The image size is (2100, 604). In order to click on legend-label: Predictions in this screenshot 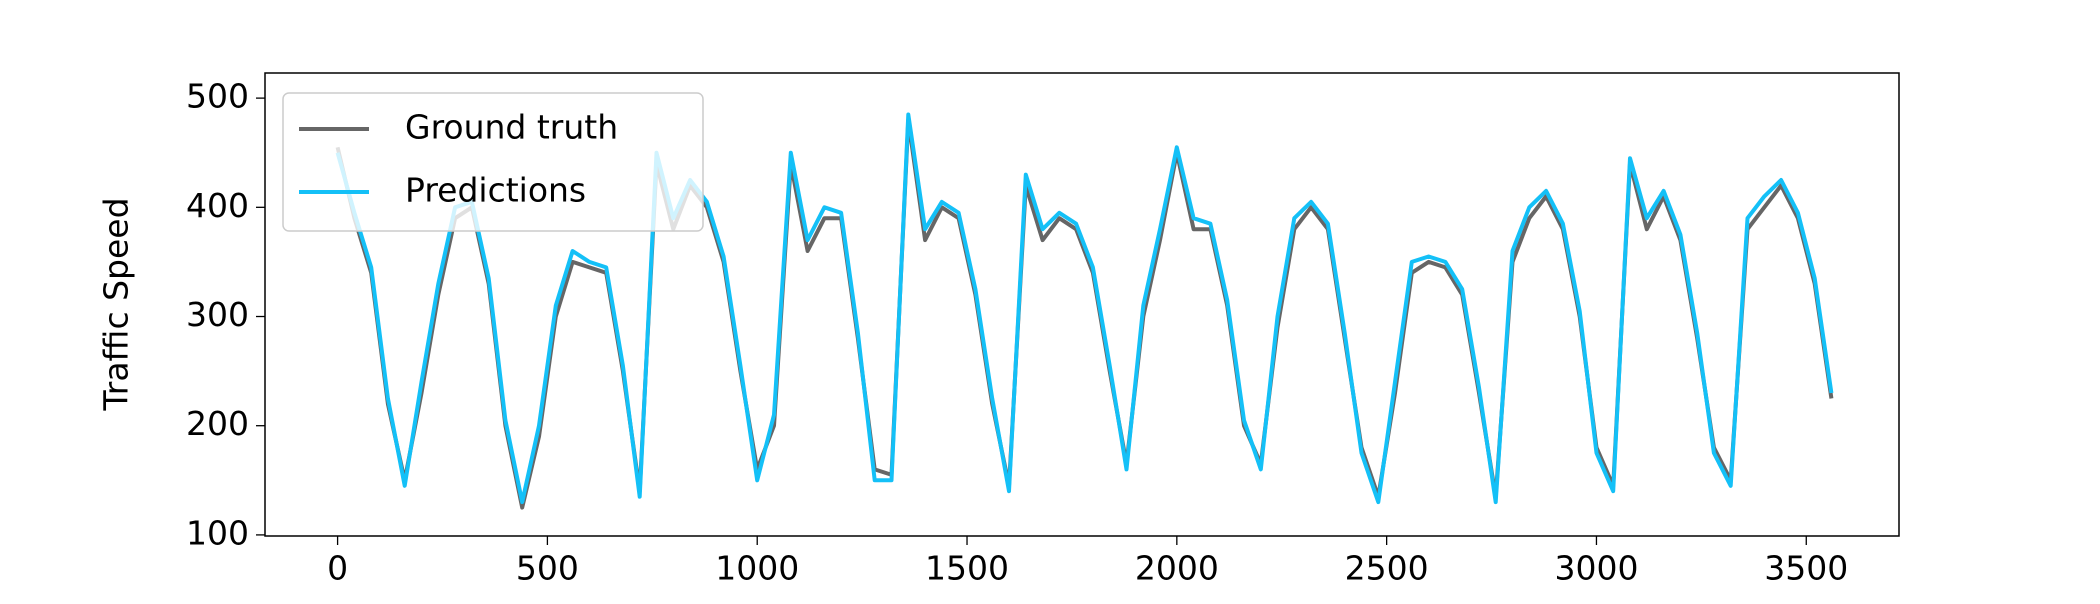, I will do `click(495, 190)`.